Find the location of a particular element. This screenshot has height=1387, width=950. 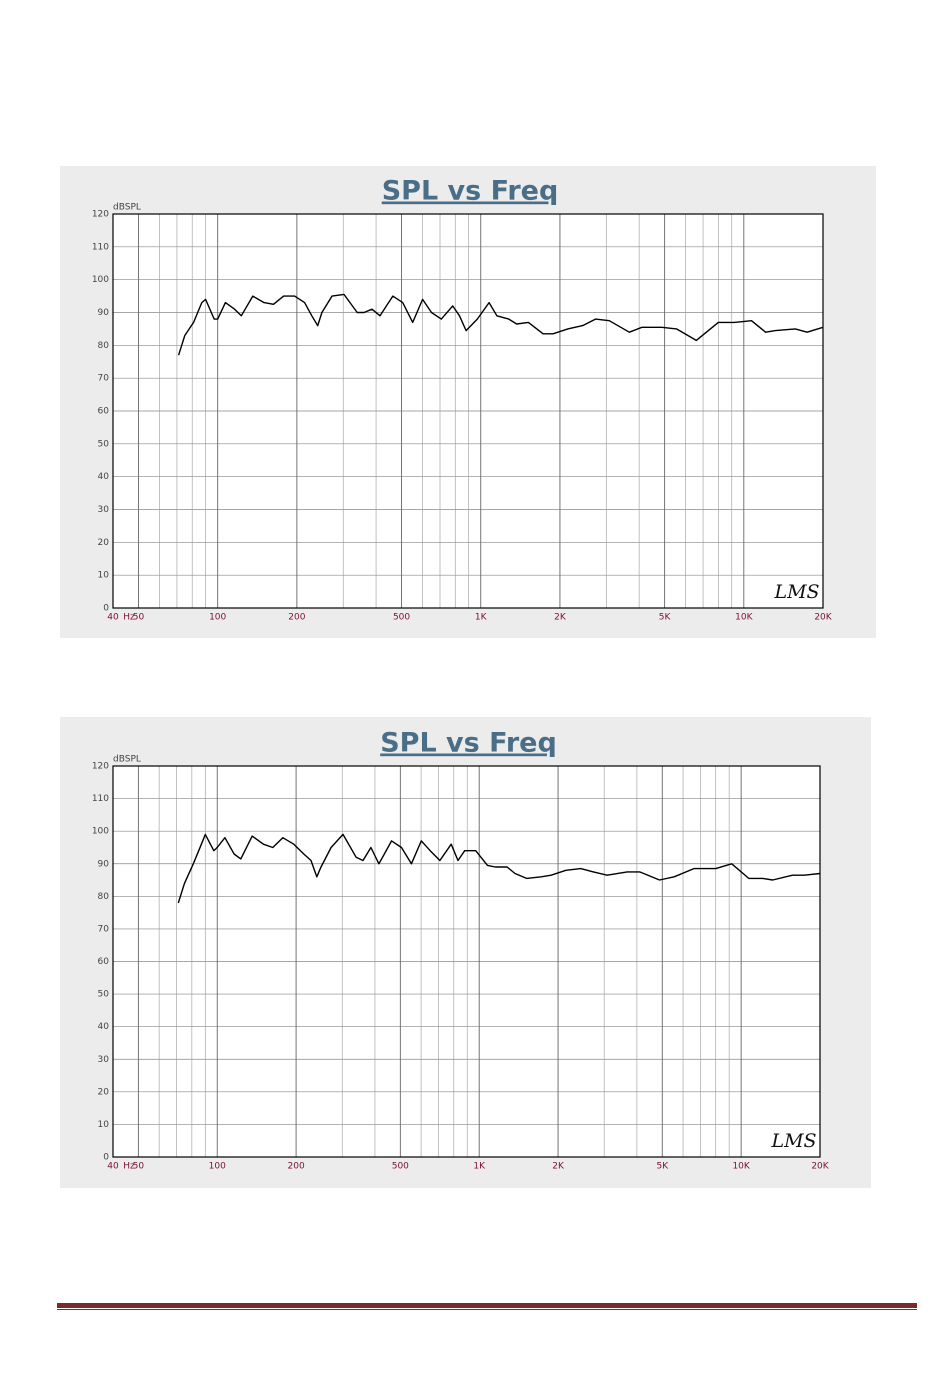

footer-rule is located at coordinates (487, 1305).